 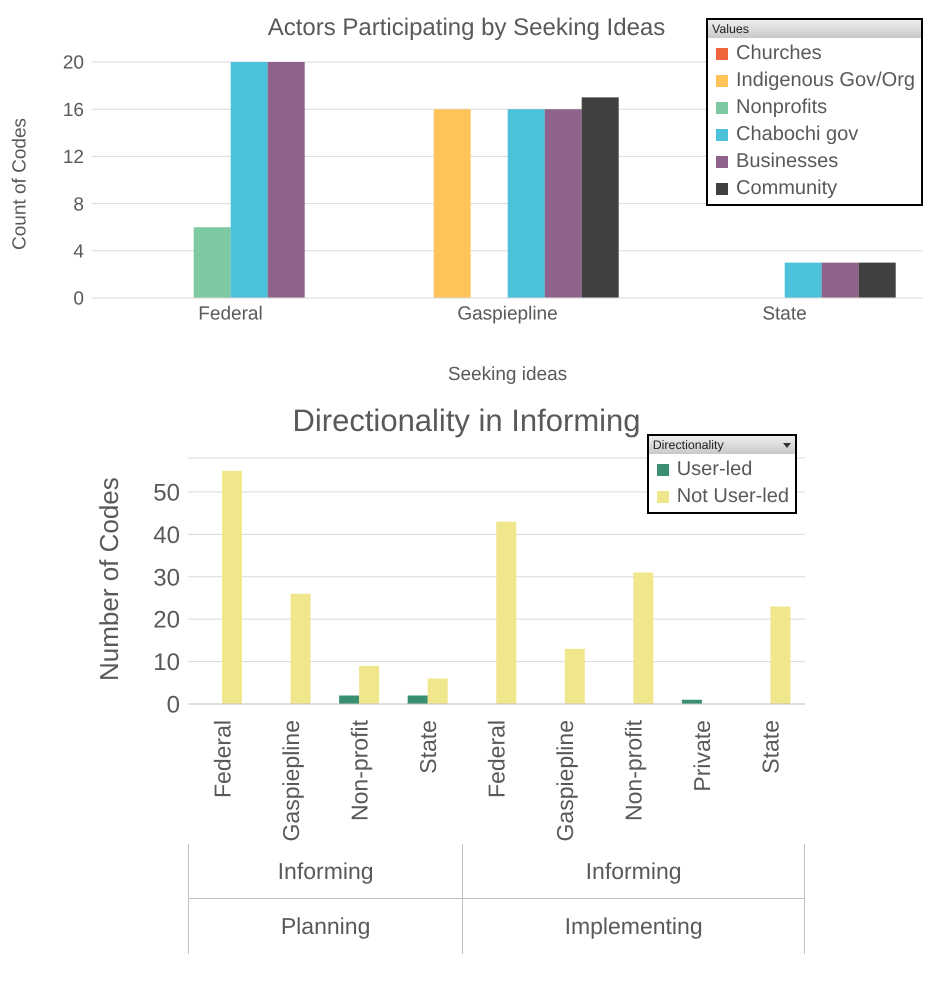 What do you see at coordinates (467, 27) in the screenshot?
I see `chart-title: Actors Participating by Seeking Ideas` at bounding box center [467, 27].